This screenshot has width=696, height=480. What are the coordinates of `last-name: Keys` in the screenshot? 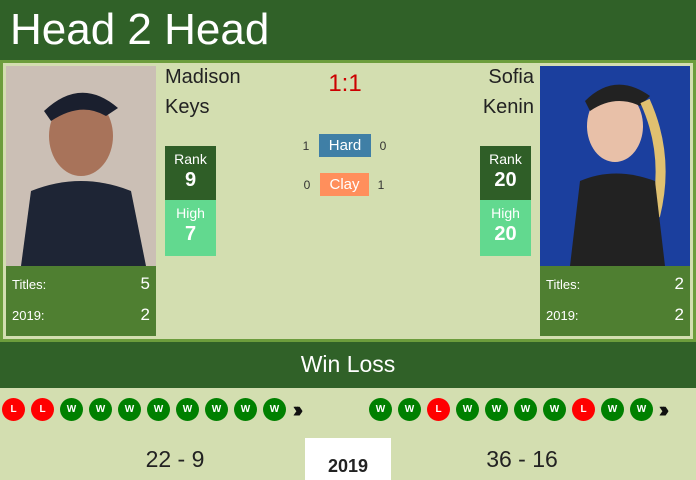 It's located at (187, 107).